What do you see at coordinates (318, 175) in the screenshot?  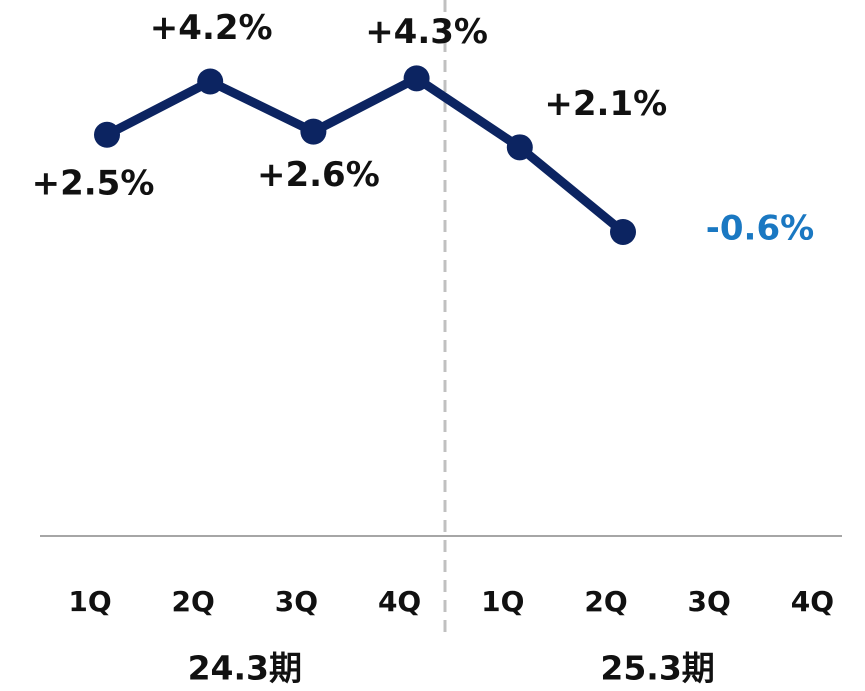 I see `value-label: +2.6%` at bounding box center [318, 175].